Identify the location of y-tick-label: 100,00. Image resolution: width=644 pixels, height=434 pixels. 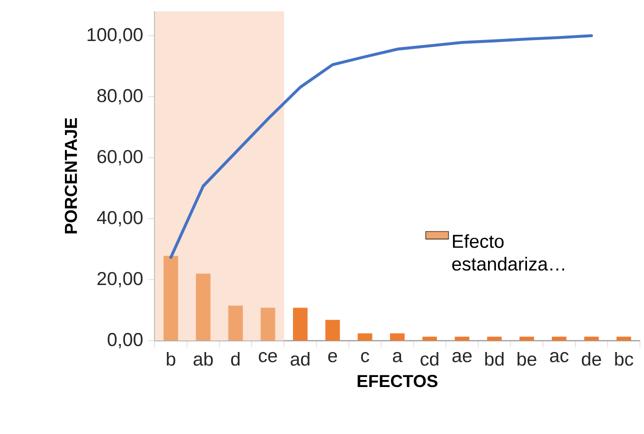
(115, 36).